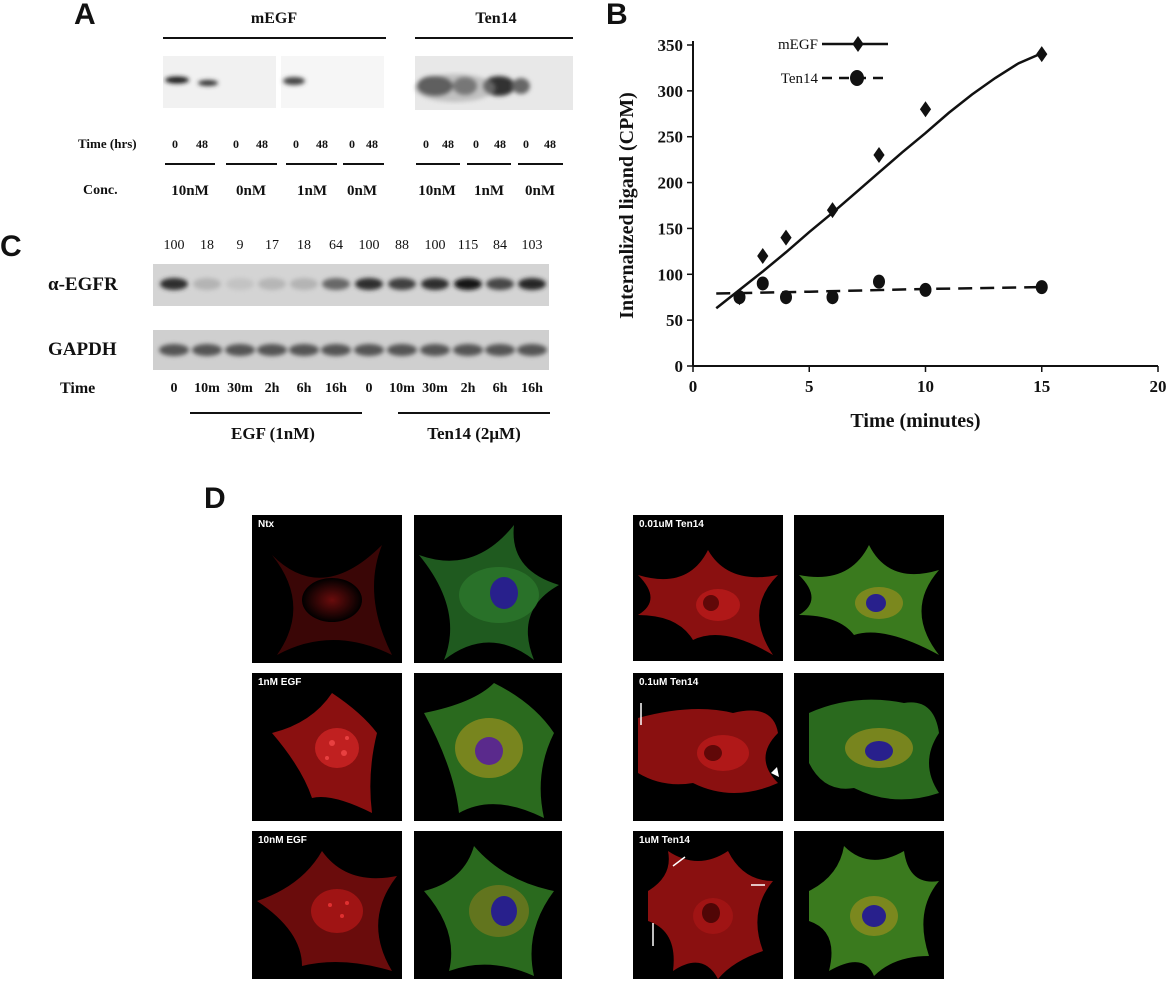  I want to click on conc-1: 0nM, so click(251, 191).